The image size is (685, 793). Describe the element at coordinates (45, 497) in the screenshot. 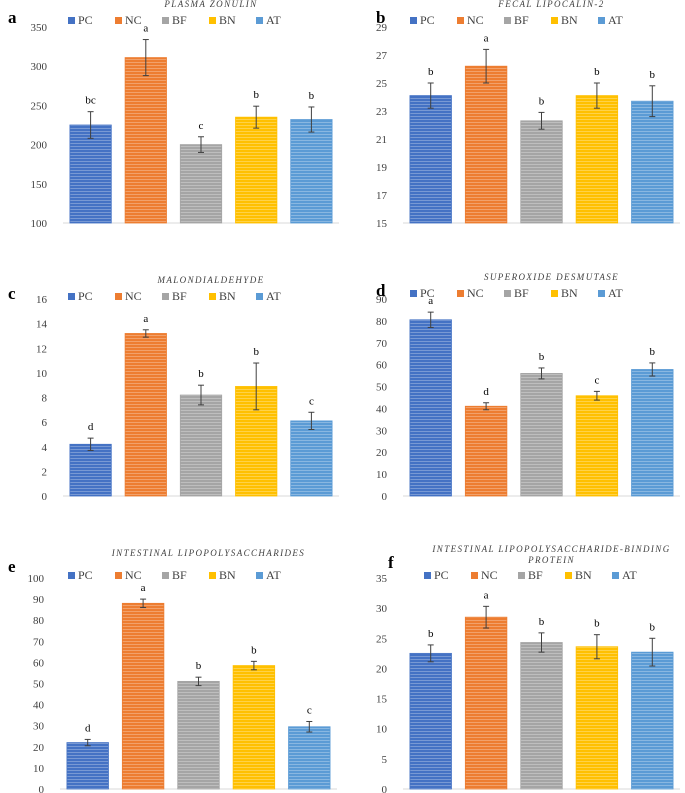

I see `y-tick-label: 0` at that location.